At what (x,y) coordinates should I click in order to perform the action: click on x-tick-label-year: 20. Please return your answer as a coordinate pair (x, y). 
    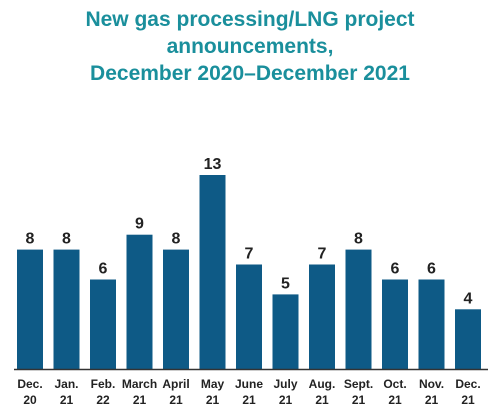
    Looking at the image, I should click on (30, 400).